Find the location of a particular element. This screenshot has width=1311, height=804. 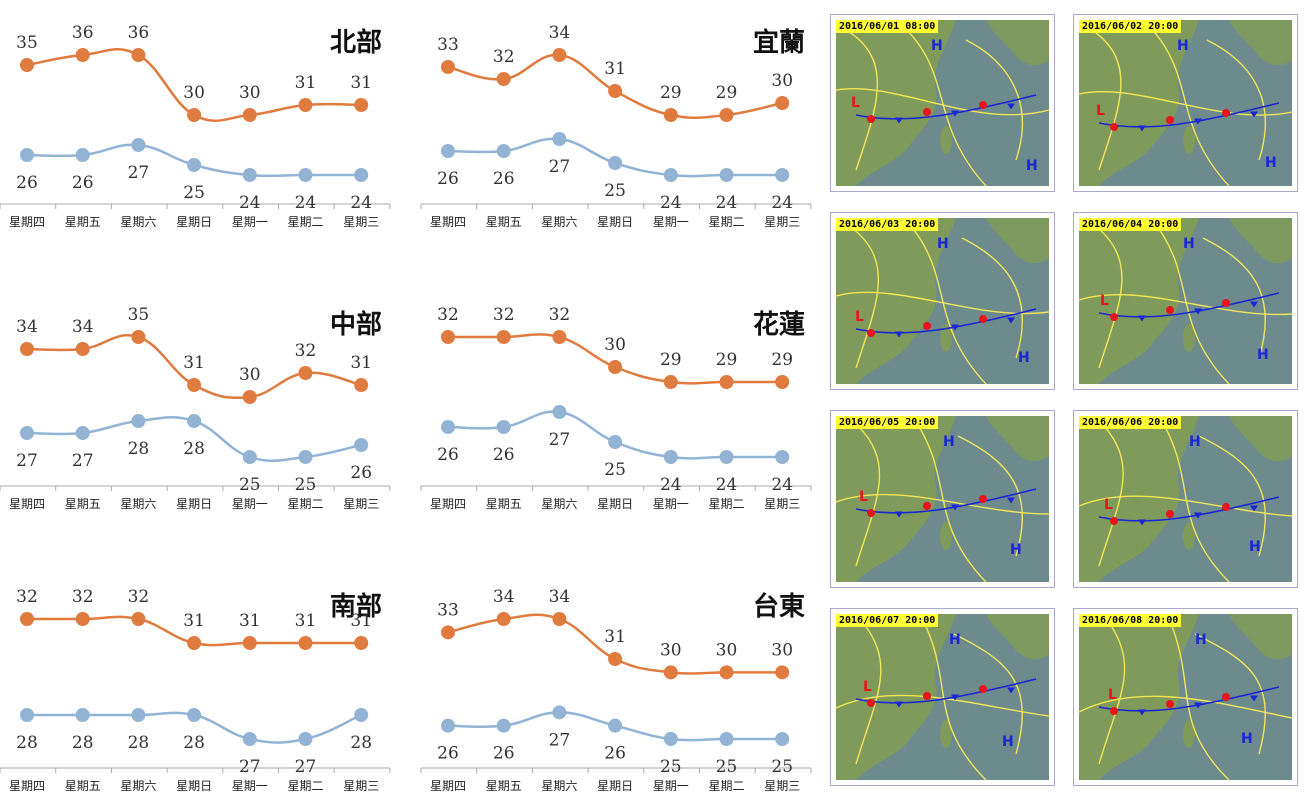

chart-title: 南部 is located at coordinates (356, 607).